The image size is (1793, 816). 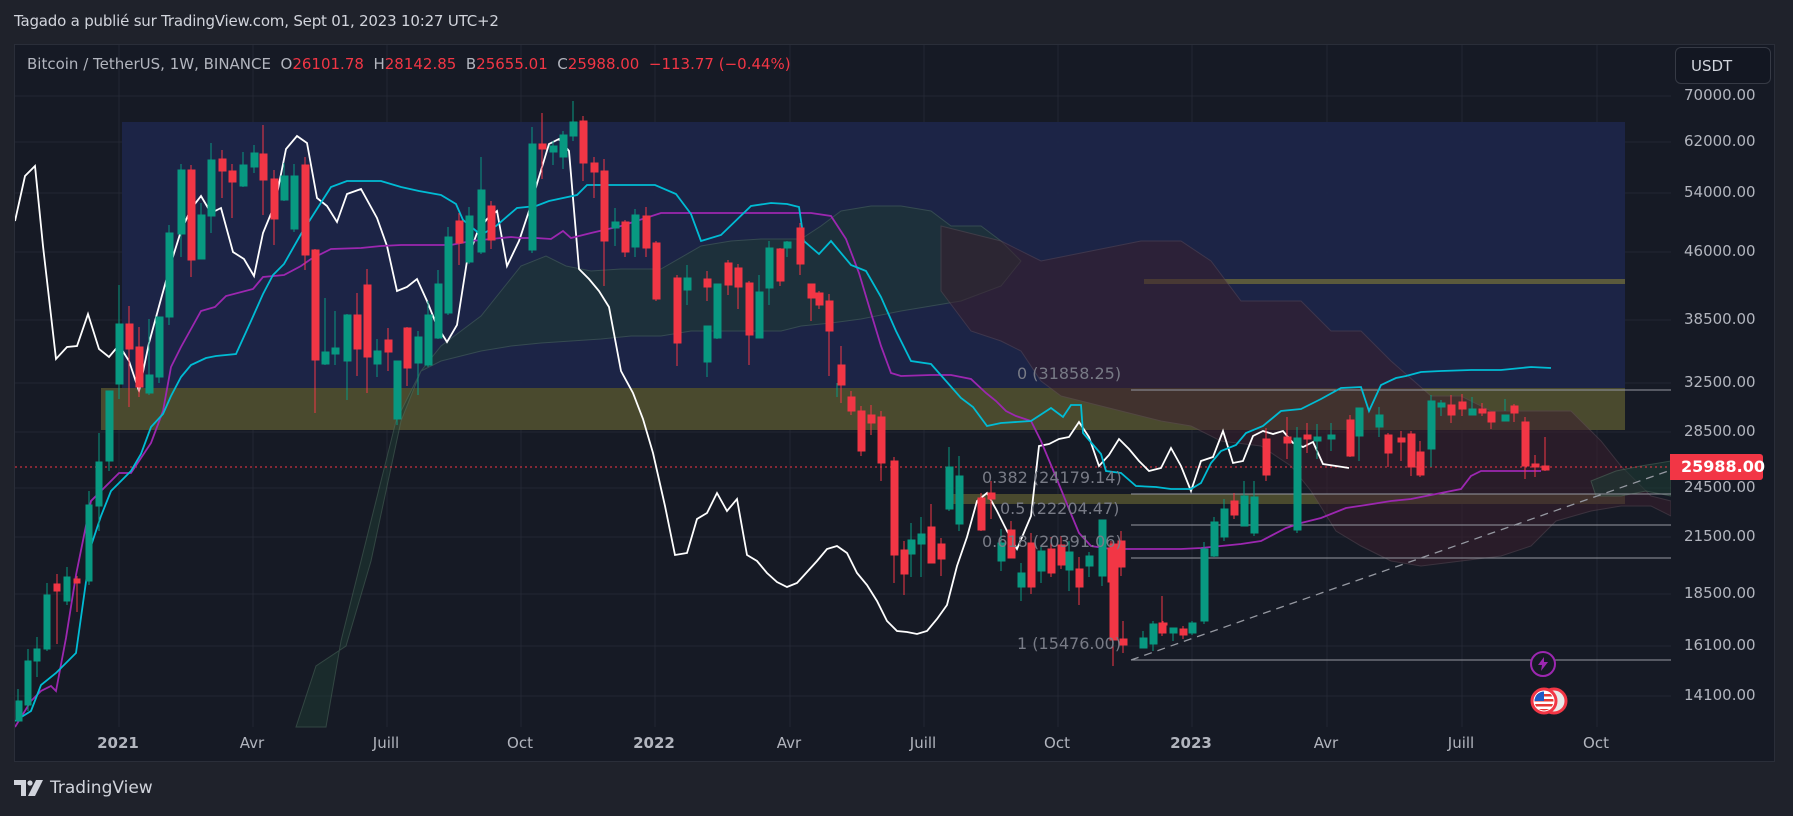 I want to click on tradingview-logo-text: TradingView, so click(x=101, y=788).